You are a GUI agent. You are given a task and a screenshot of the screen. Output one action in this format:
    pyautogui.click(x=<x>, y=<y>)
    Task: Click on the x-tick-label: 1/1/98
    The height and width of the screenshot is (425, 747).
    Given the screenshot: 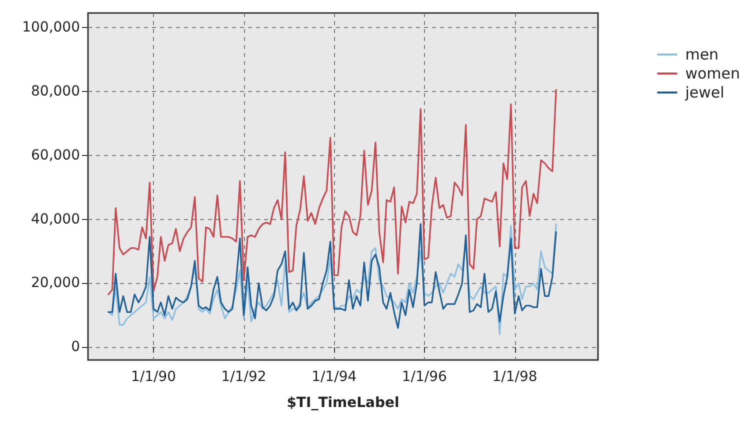 What is the action you would take?
    pyautogui.click(x=515, y=377)
    